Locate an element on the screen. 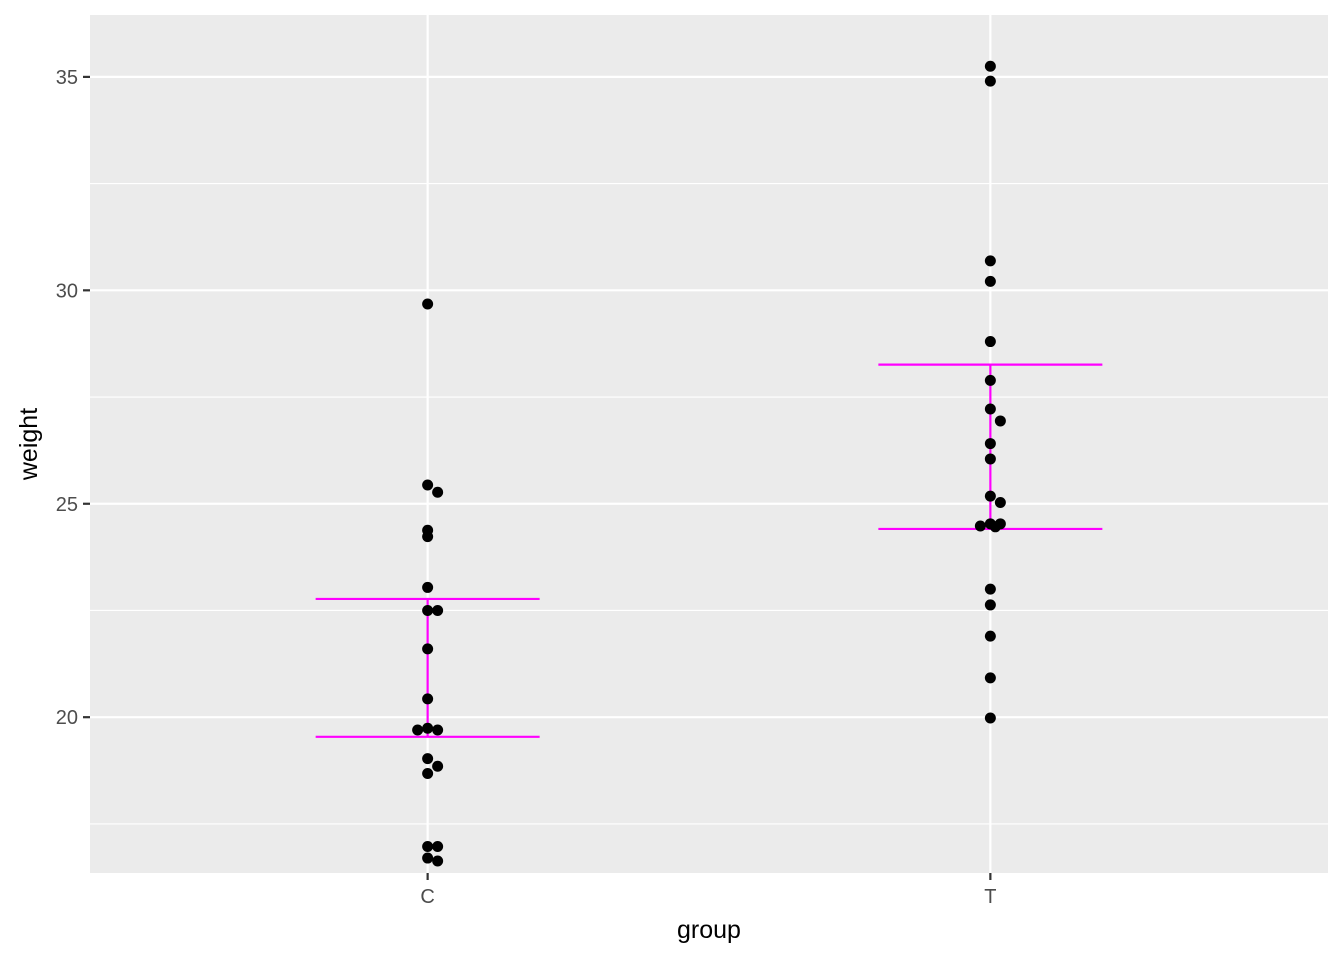 Image resolution: width=1344 pixels, height=960 pixels. x-tick-label: C is located at coordinates (427, 897).